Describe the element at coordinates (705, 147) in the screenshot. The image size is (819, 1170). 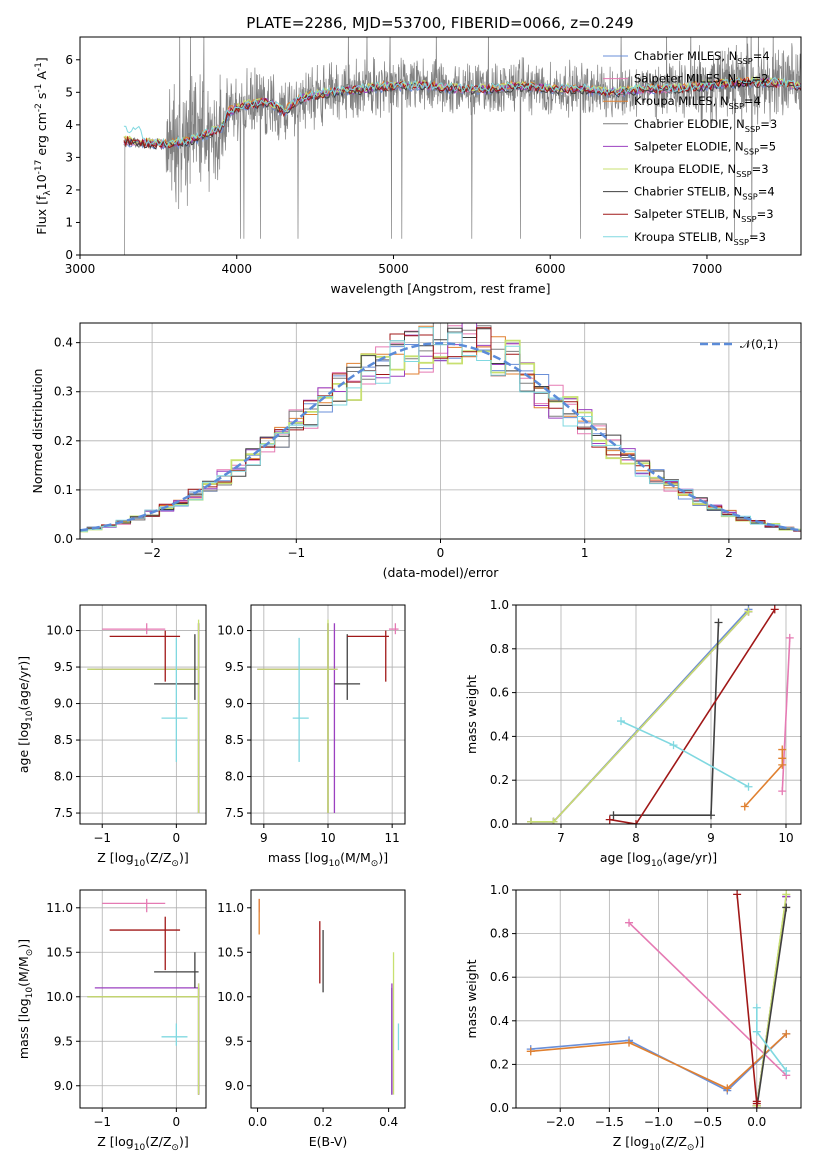
I see `legend-label: Salpeter ELODIE, NSSP=5` at that location.